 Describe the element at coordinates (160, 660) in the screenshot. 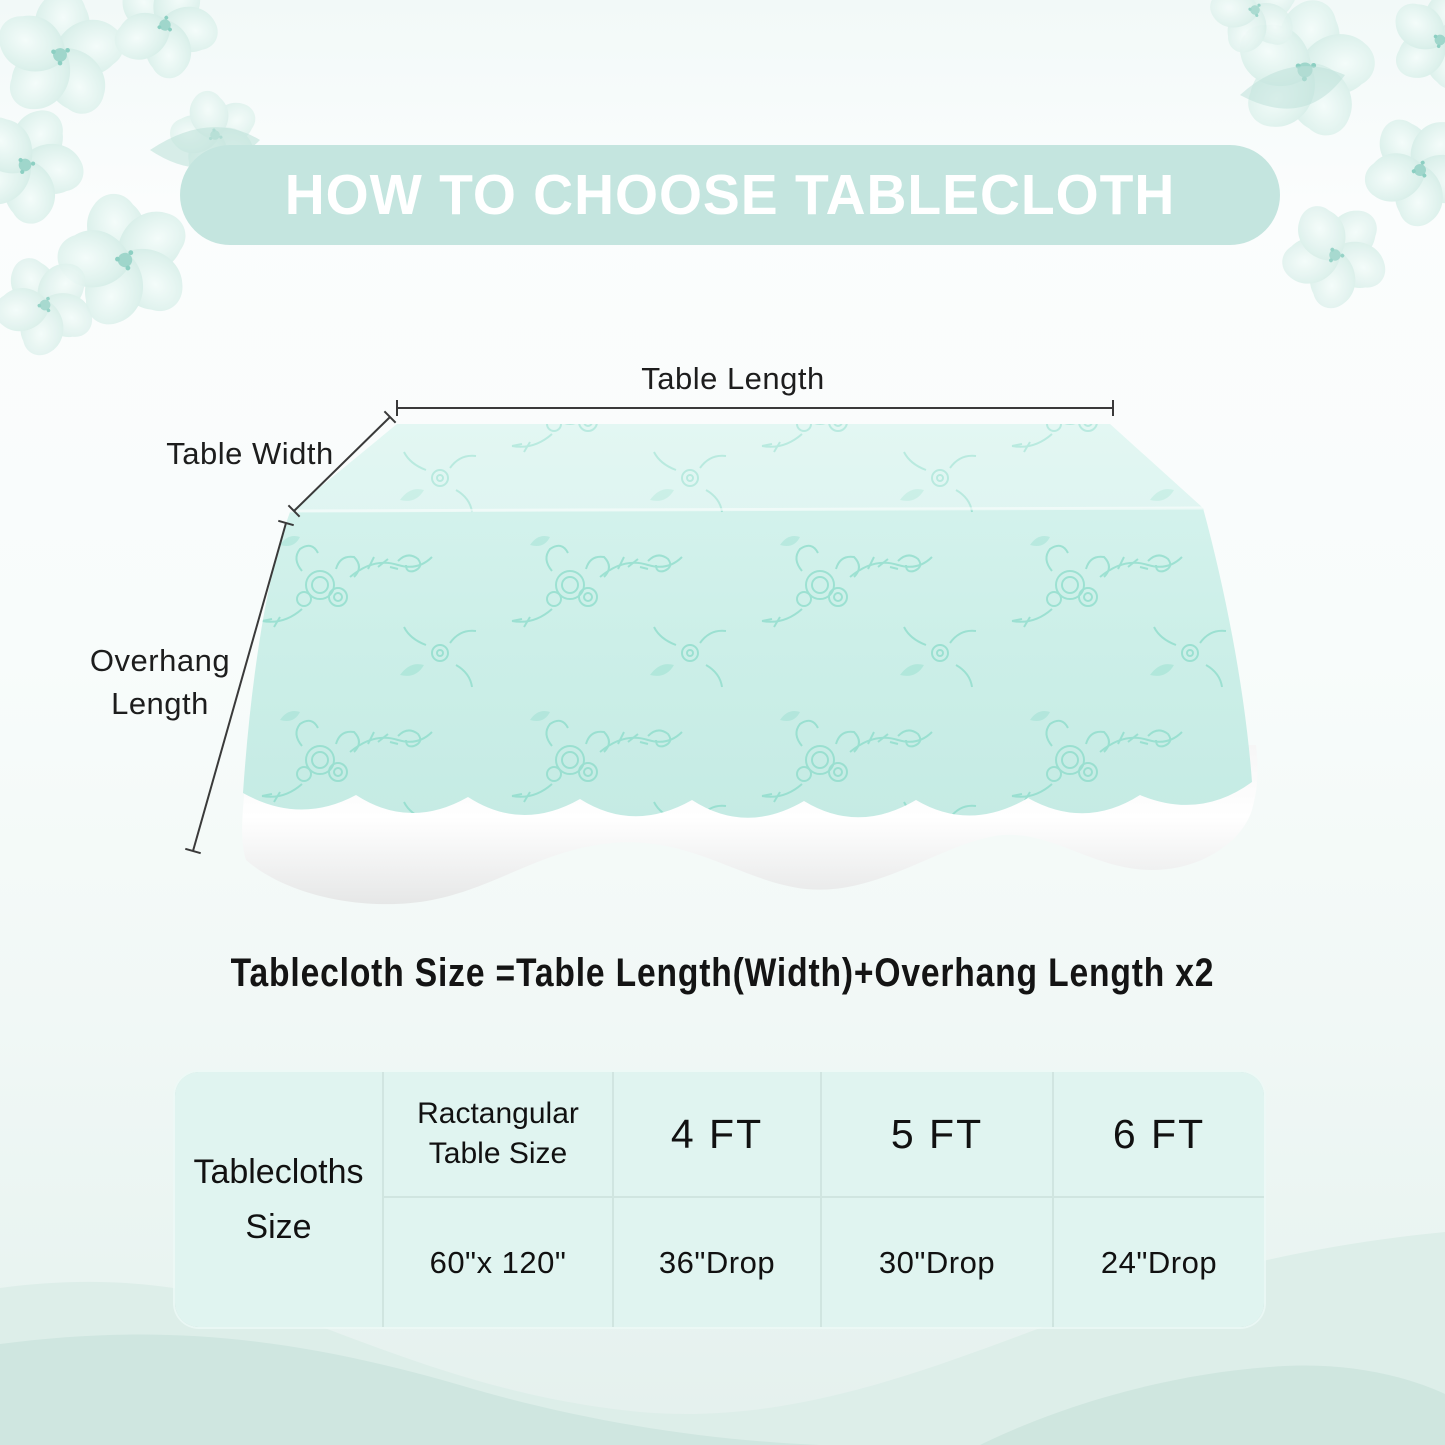

I see `overhang-label-line1: Overhang` at that location.